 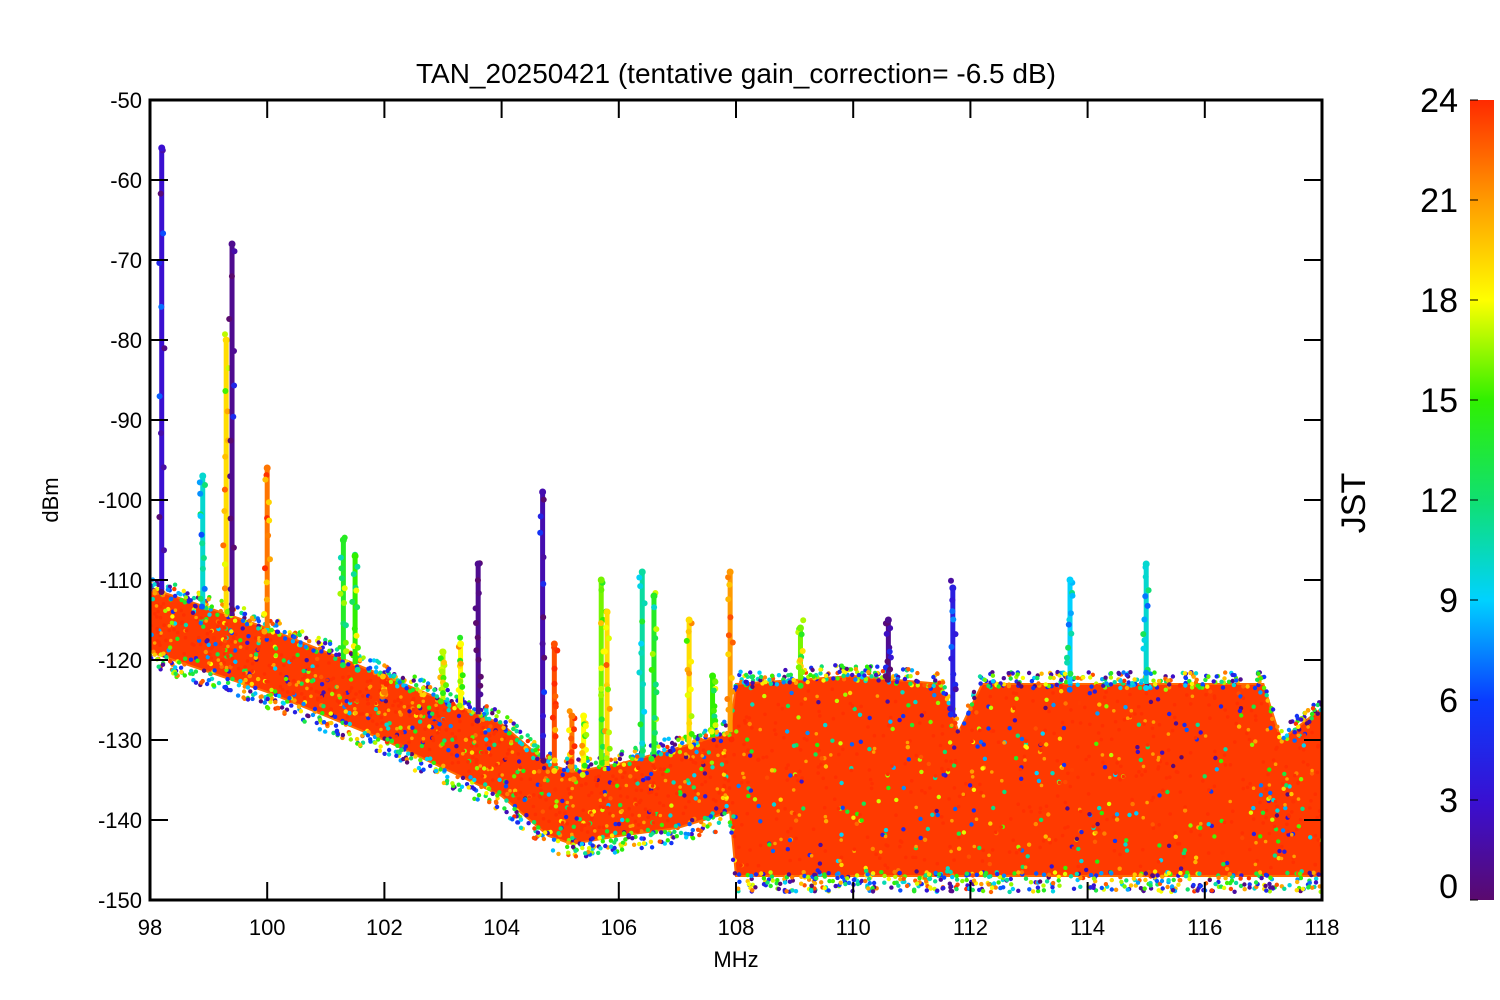 I want to click on peak-top-point, so click(x=355, y=556).